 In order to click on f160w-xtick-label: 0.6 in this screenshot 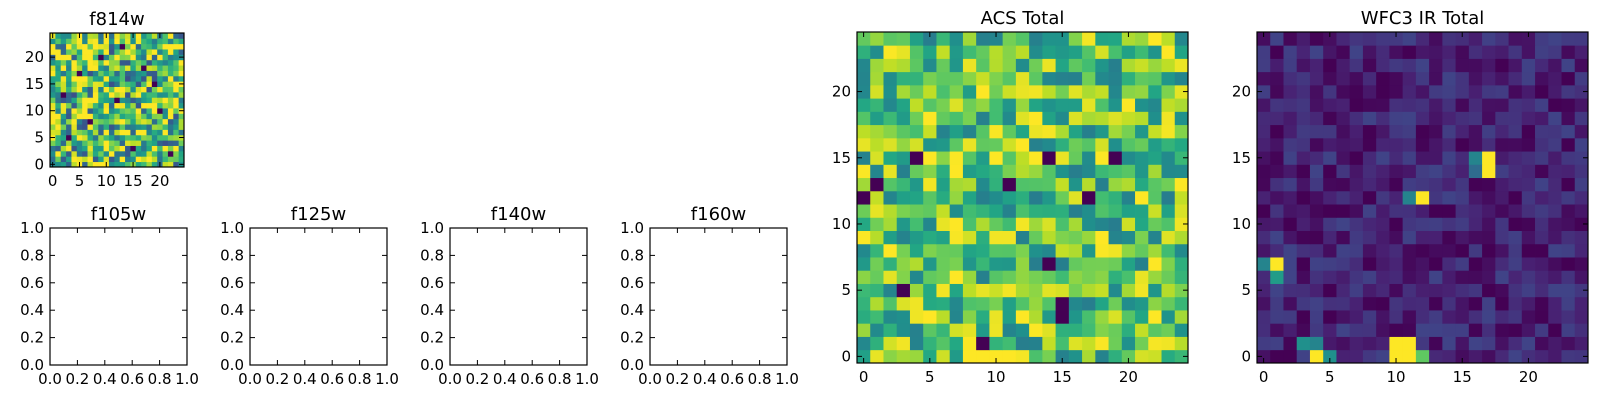, I will do `click(732, 379)`.